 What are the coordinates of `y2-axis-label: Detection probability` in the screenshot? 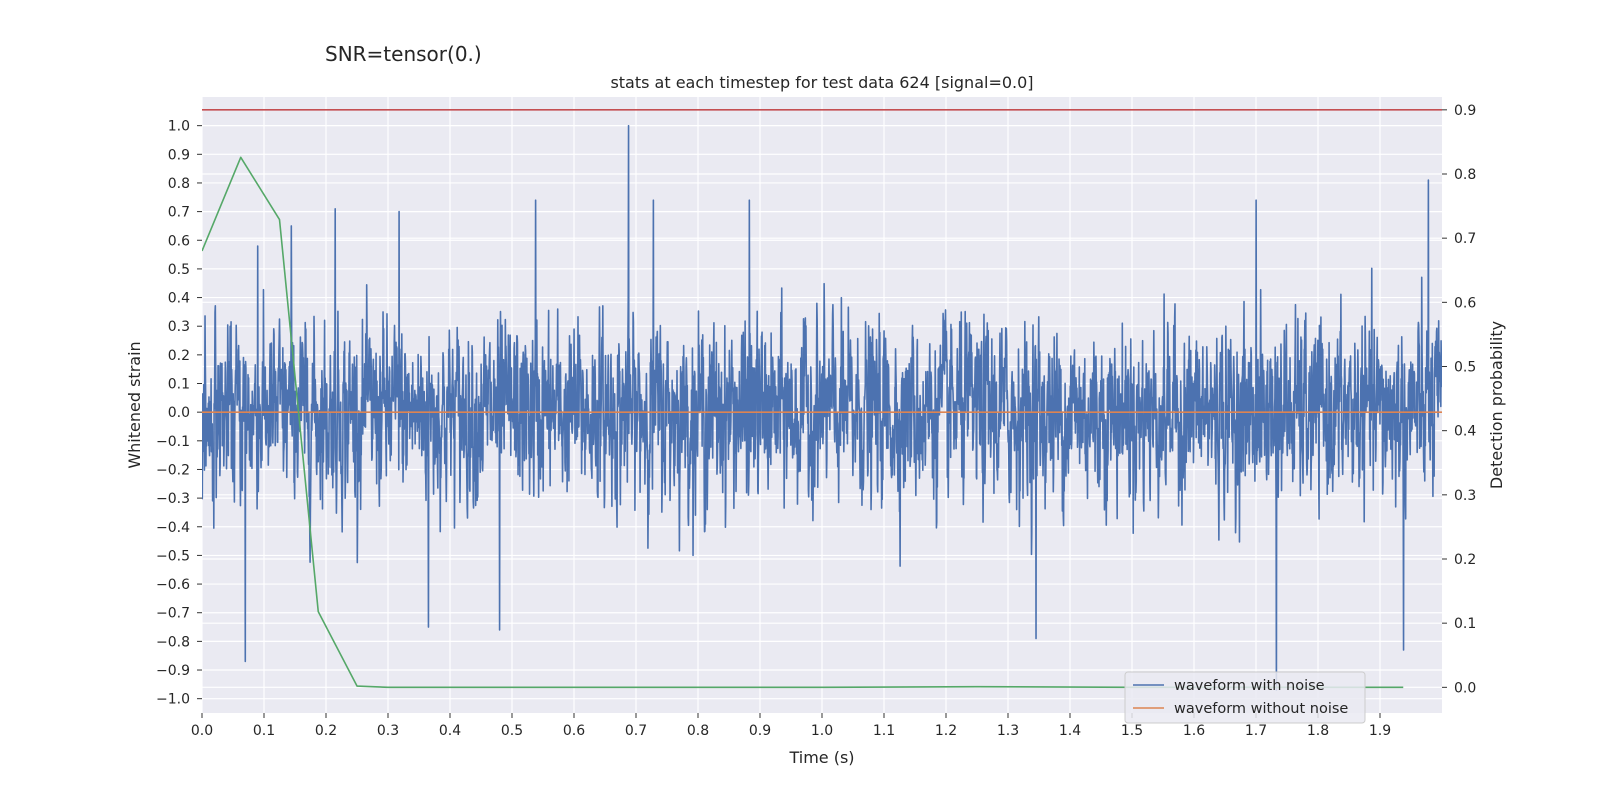 It's located at (1496, 405).